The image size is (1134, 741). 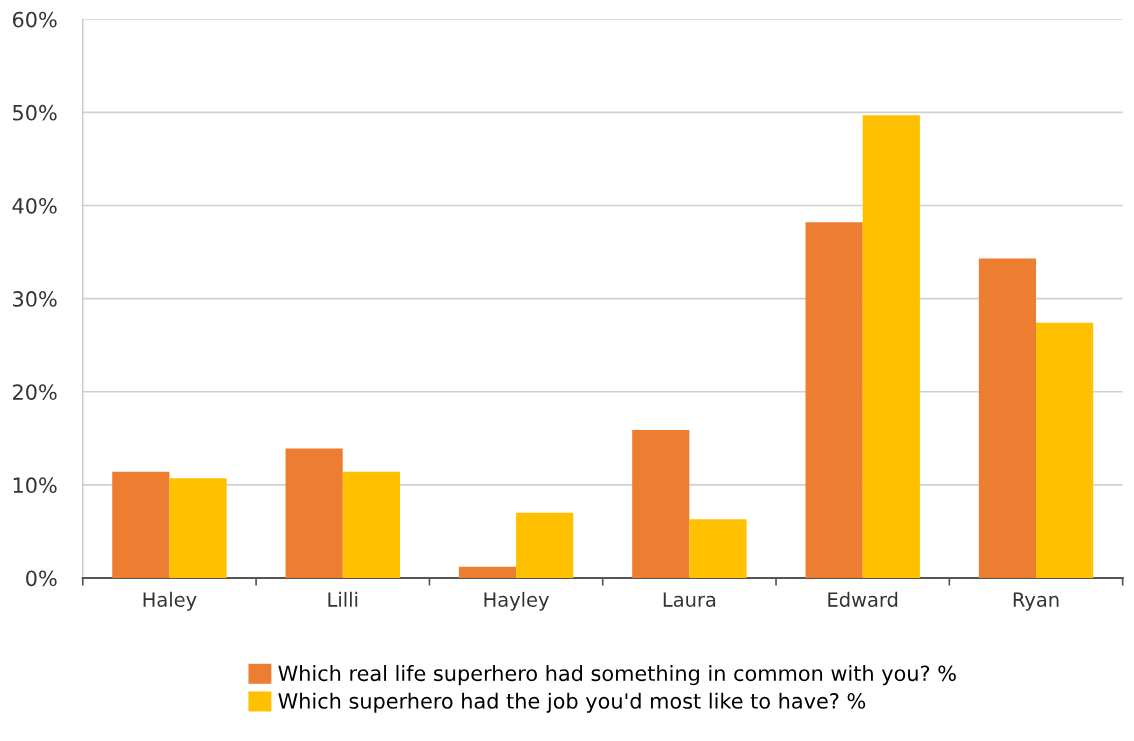 I want to click on x-tick-label: Haley, so click(x=170, y=601).